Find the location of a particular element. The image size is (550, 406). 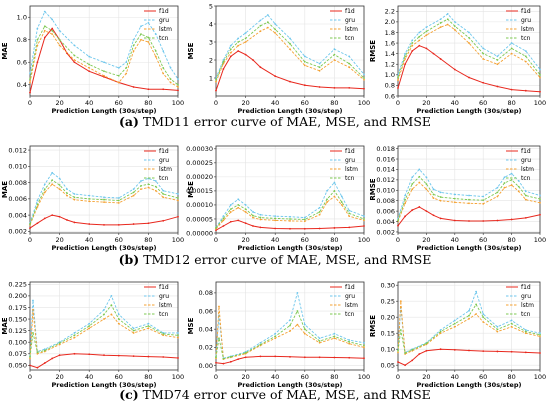

plot-frame is located at coordinates (469, 189).